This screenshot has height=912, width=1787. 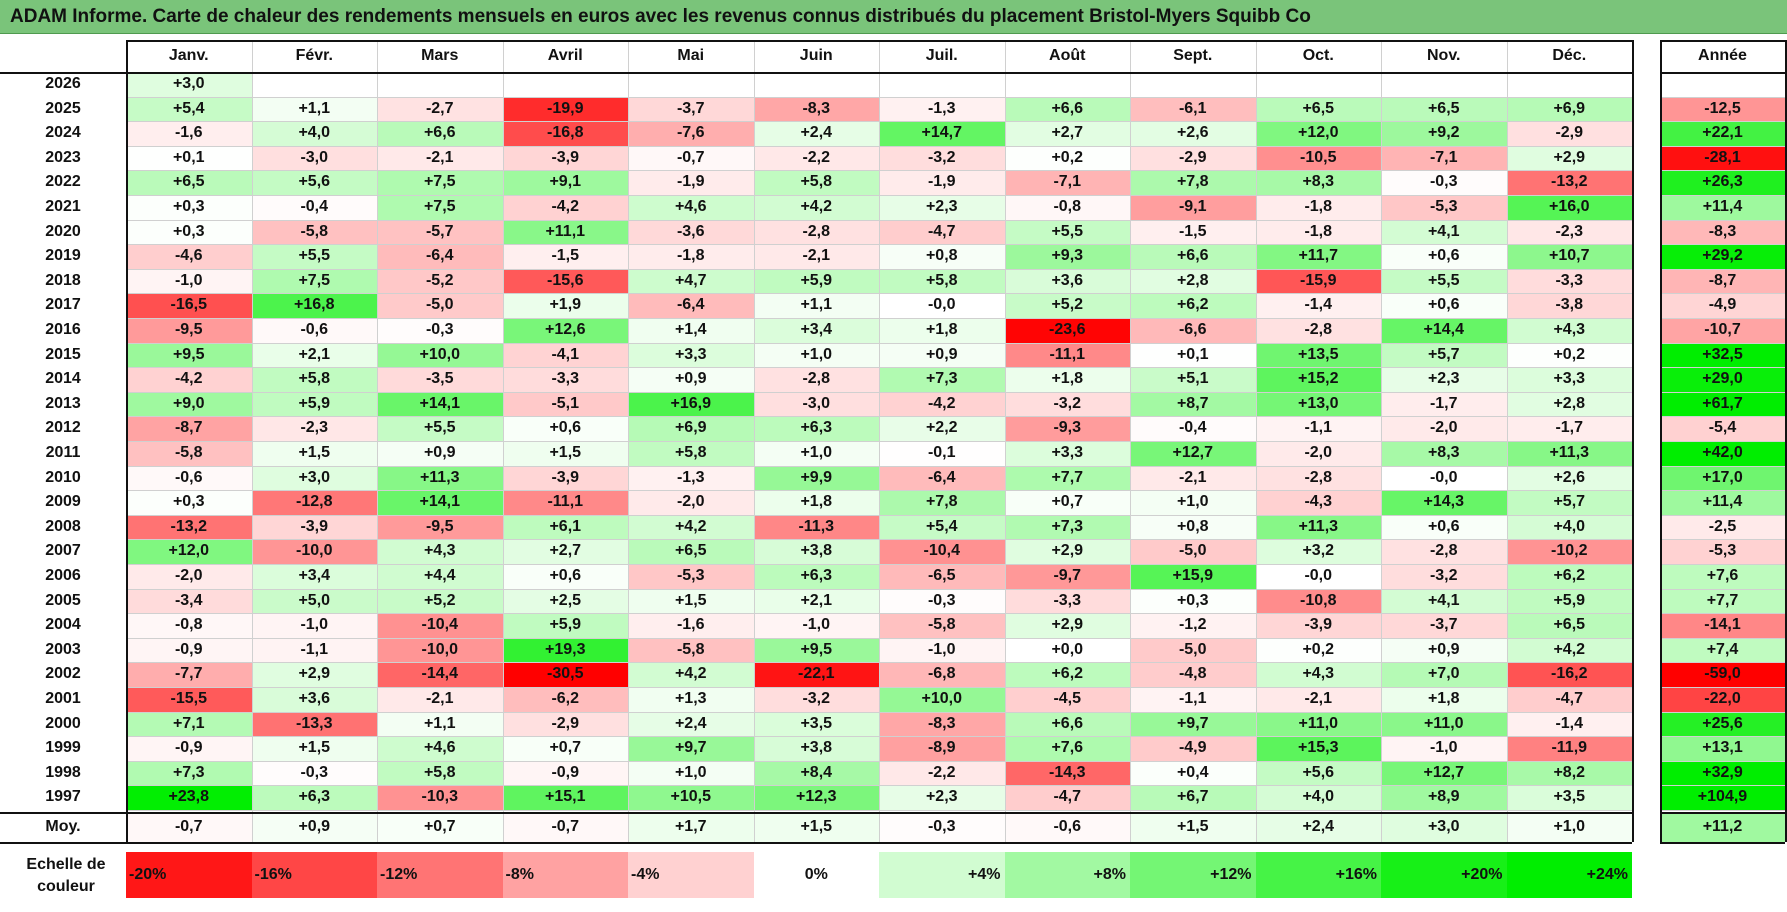 I want to click on heat-cell: -0,9, so click(x=189, y=650).